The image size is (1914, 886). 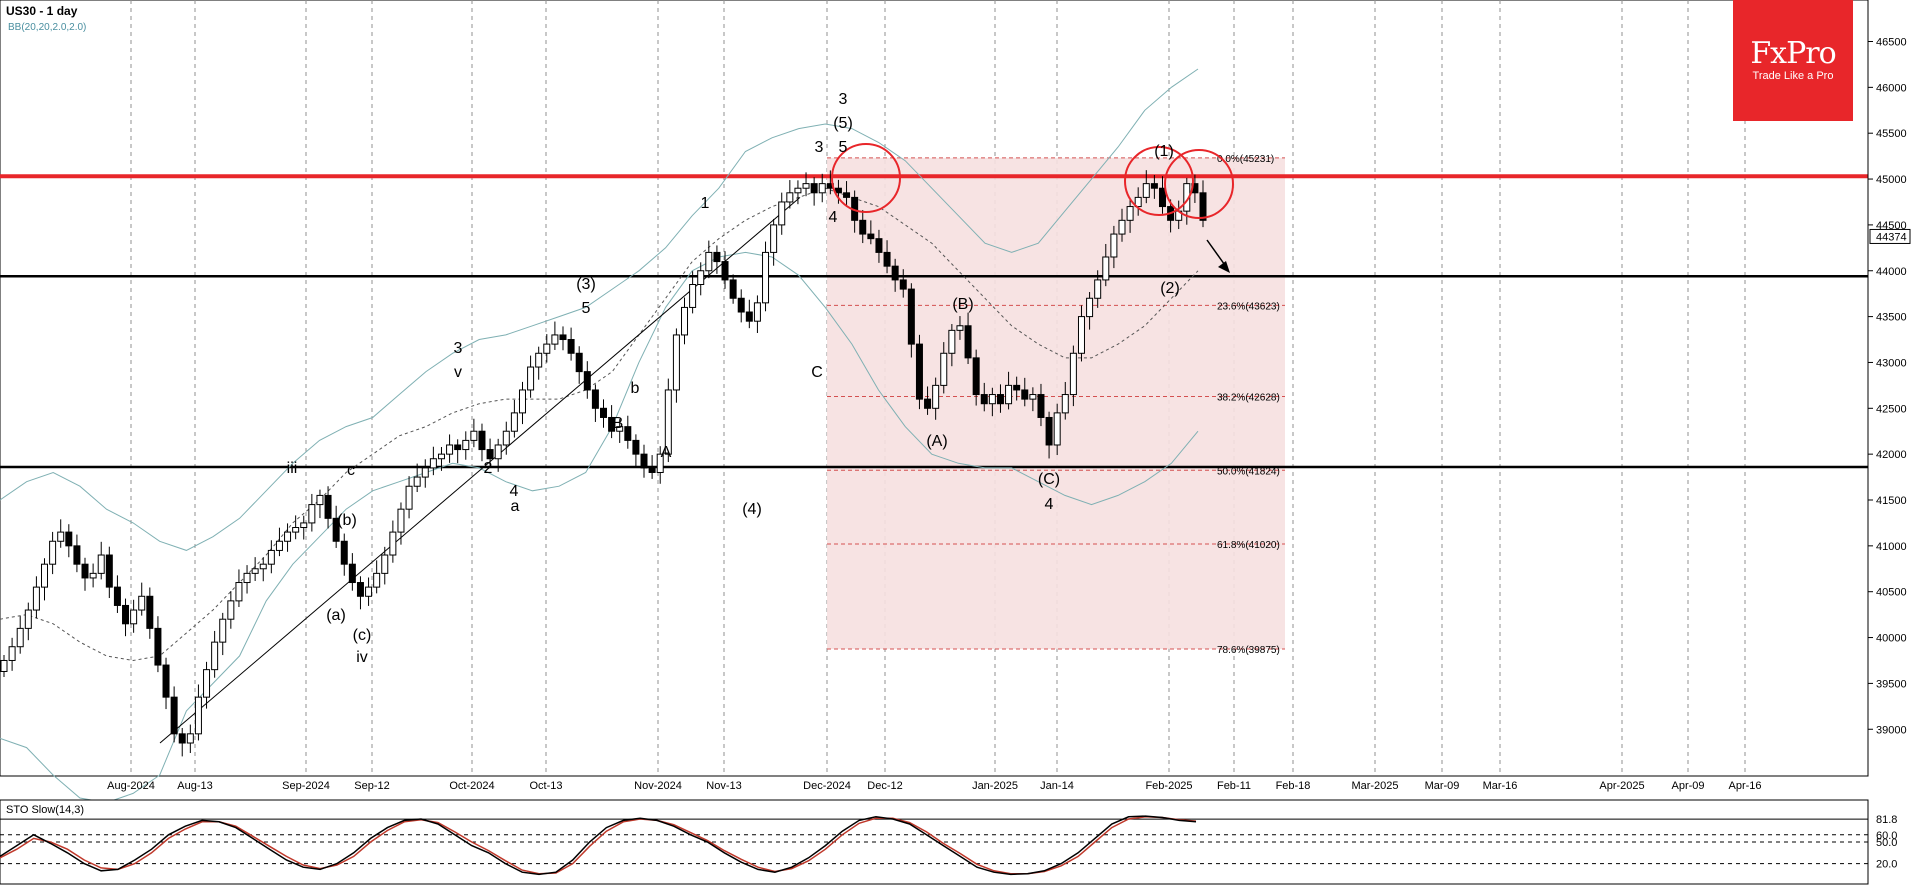 I want to click on date-tick-label: Mar-2025, so click(x=1374, y=786).